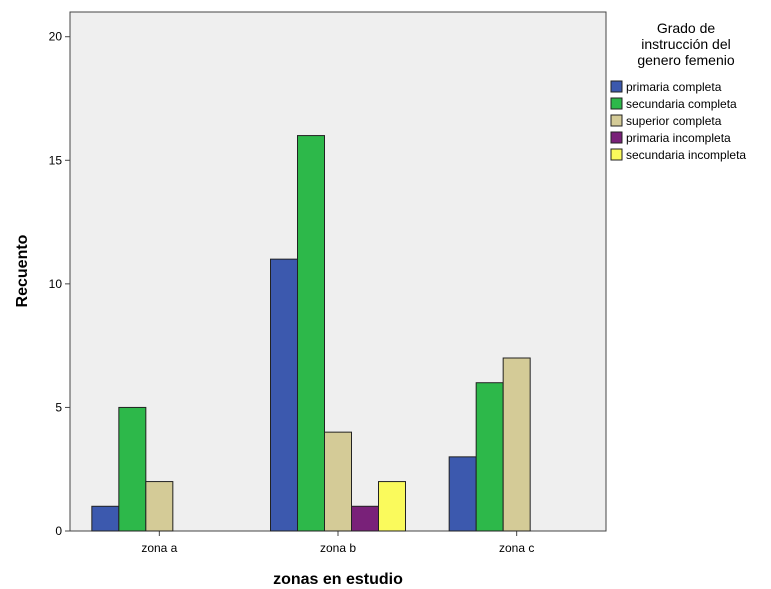 This screenshot has height=589, width=771. Describe the element at coordinates (686, 28) in the screenshot. I see `legend-title: Grado de` at that location.